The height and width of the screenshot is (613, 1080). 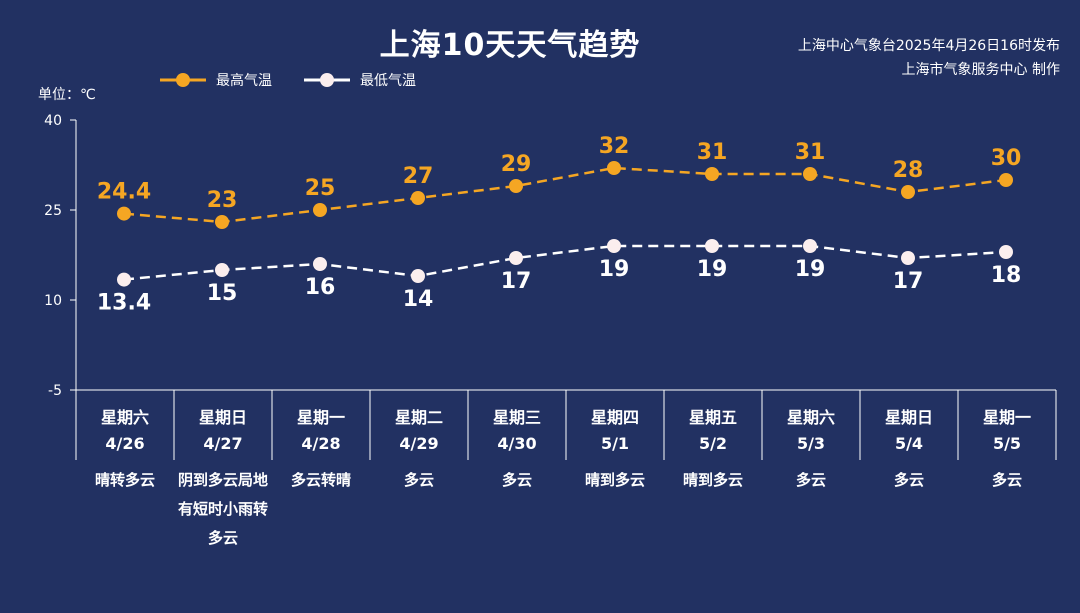 I want to click on high-temp-label: 24.4, so click(x=124, y=192).